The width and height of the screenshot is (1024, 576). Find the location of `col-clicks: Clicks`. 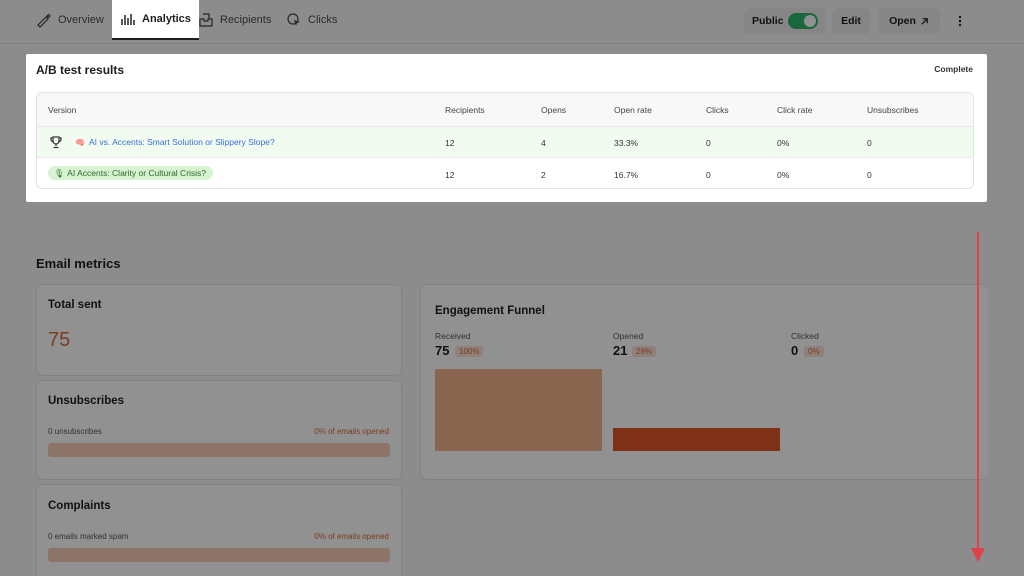

col-clicks: Clicks is located at coordinates (717, 110).